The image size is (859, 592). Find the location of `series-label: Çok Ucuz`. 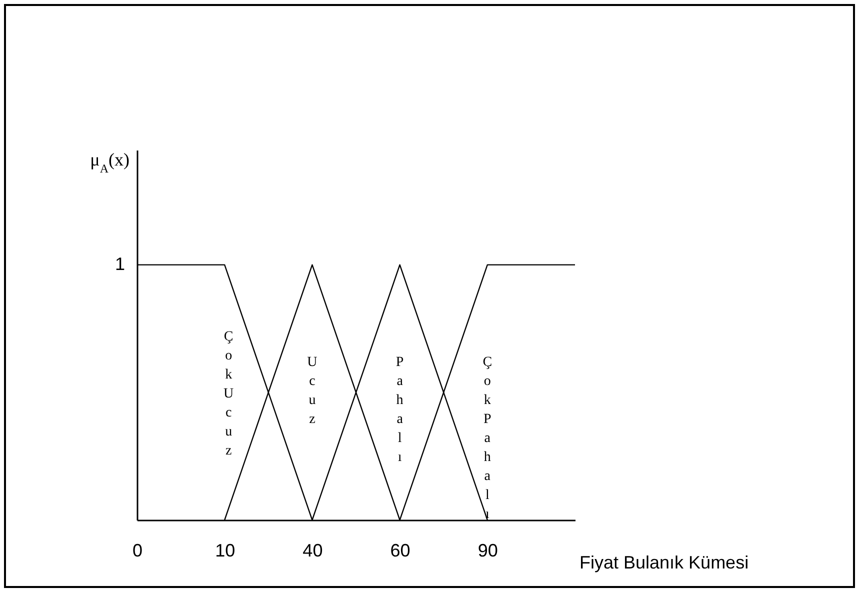

series-label: Çok Ucuz is located at coordinates (229, 393).